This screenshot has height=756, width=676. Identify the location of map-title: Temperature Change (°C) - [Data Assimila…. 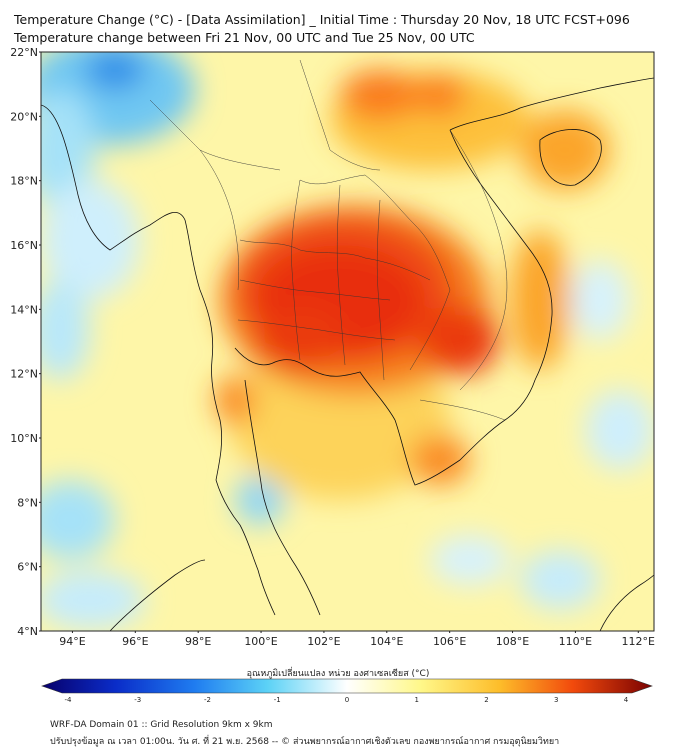
(322, 19).